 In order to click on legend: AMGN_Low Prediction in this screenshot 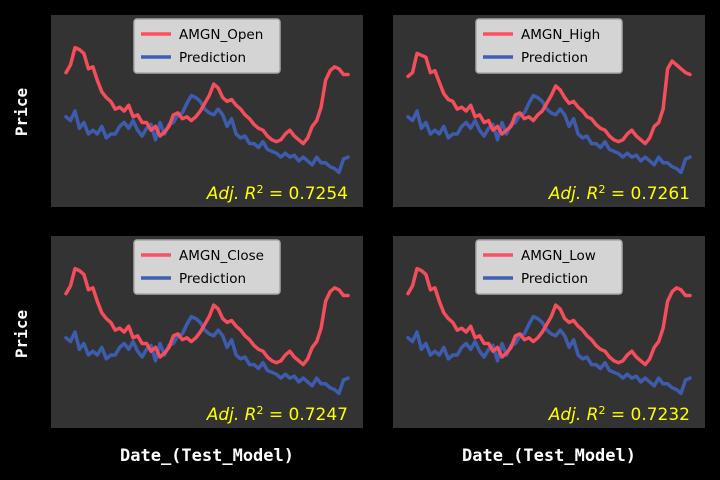, I will do `click(549, 267)`.